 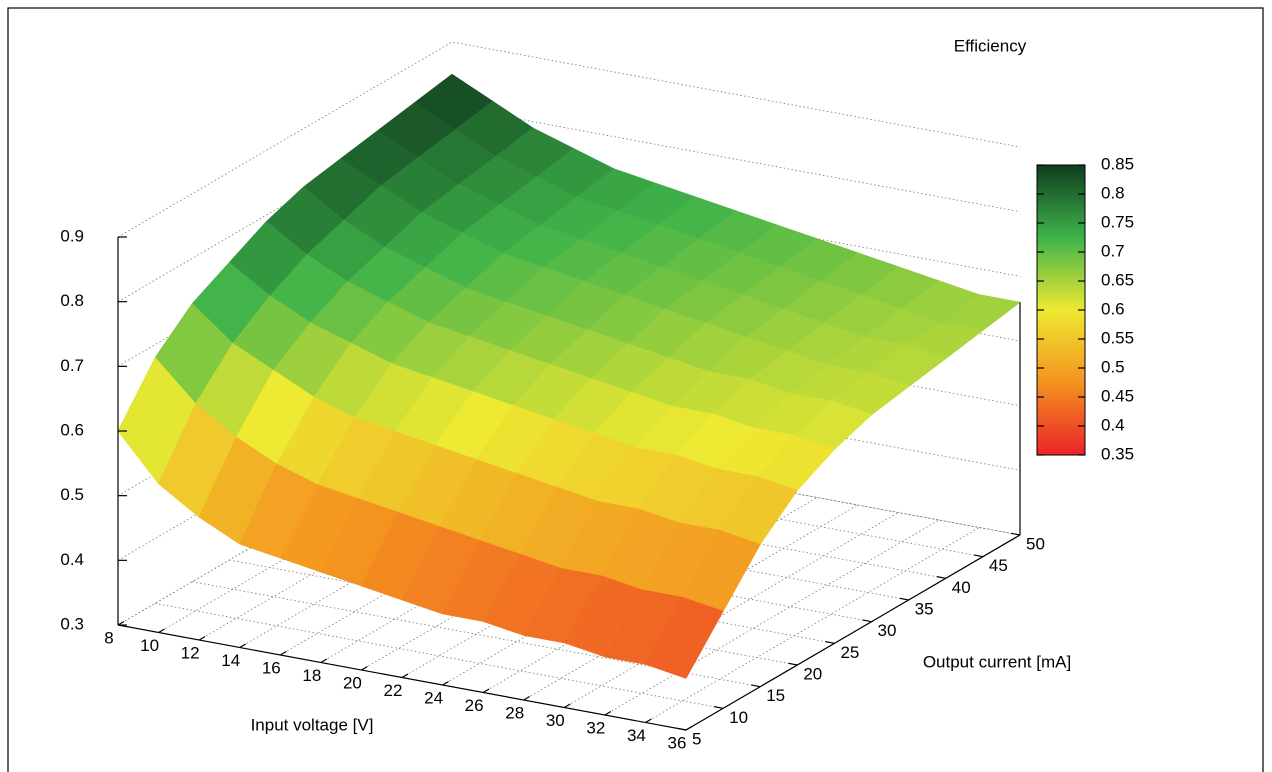 I want to click on x-tick-label: 14, so click(x=230, y=660).